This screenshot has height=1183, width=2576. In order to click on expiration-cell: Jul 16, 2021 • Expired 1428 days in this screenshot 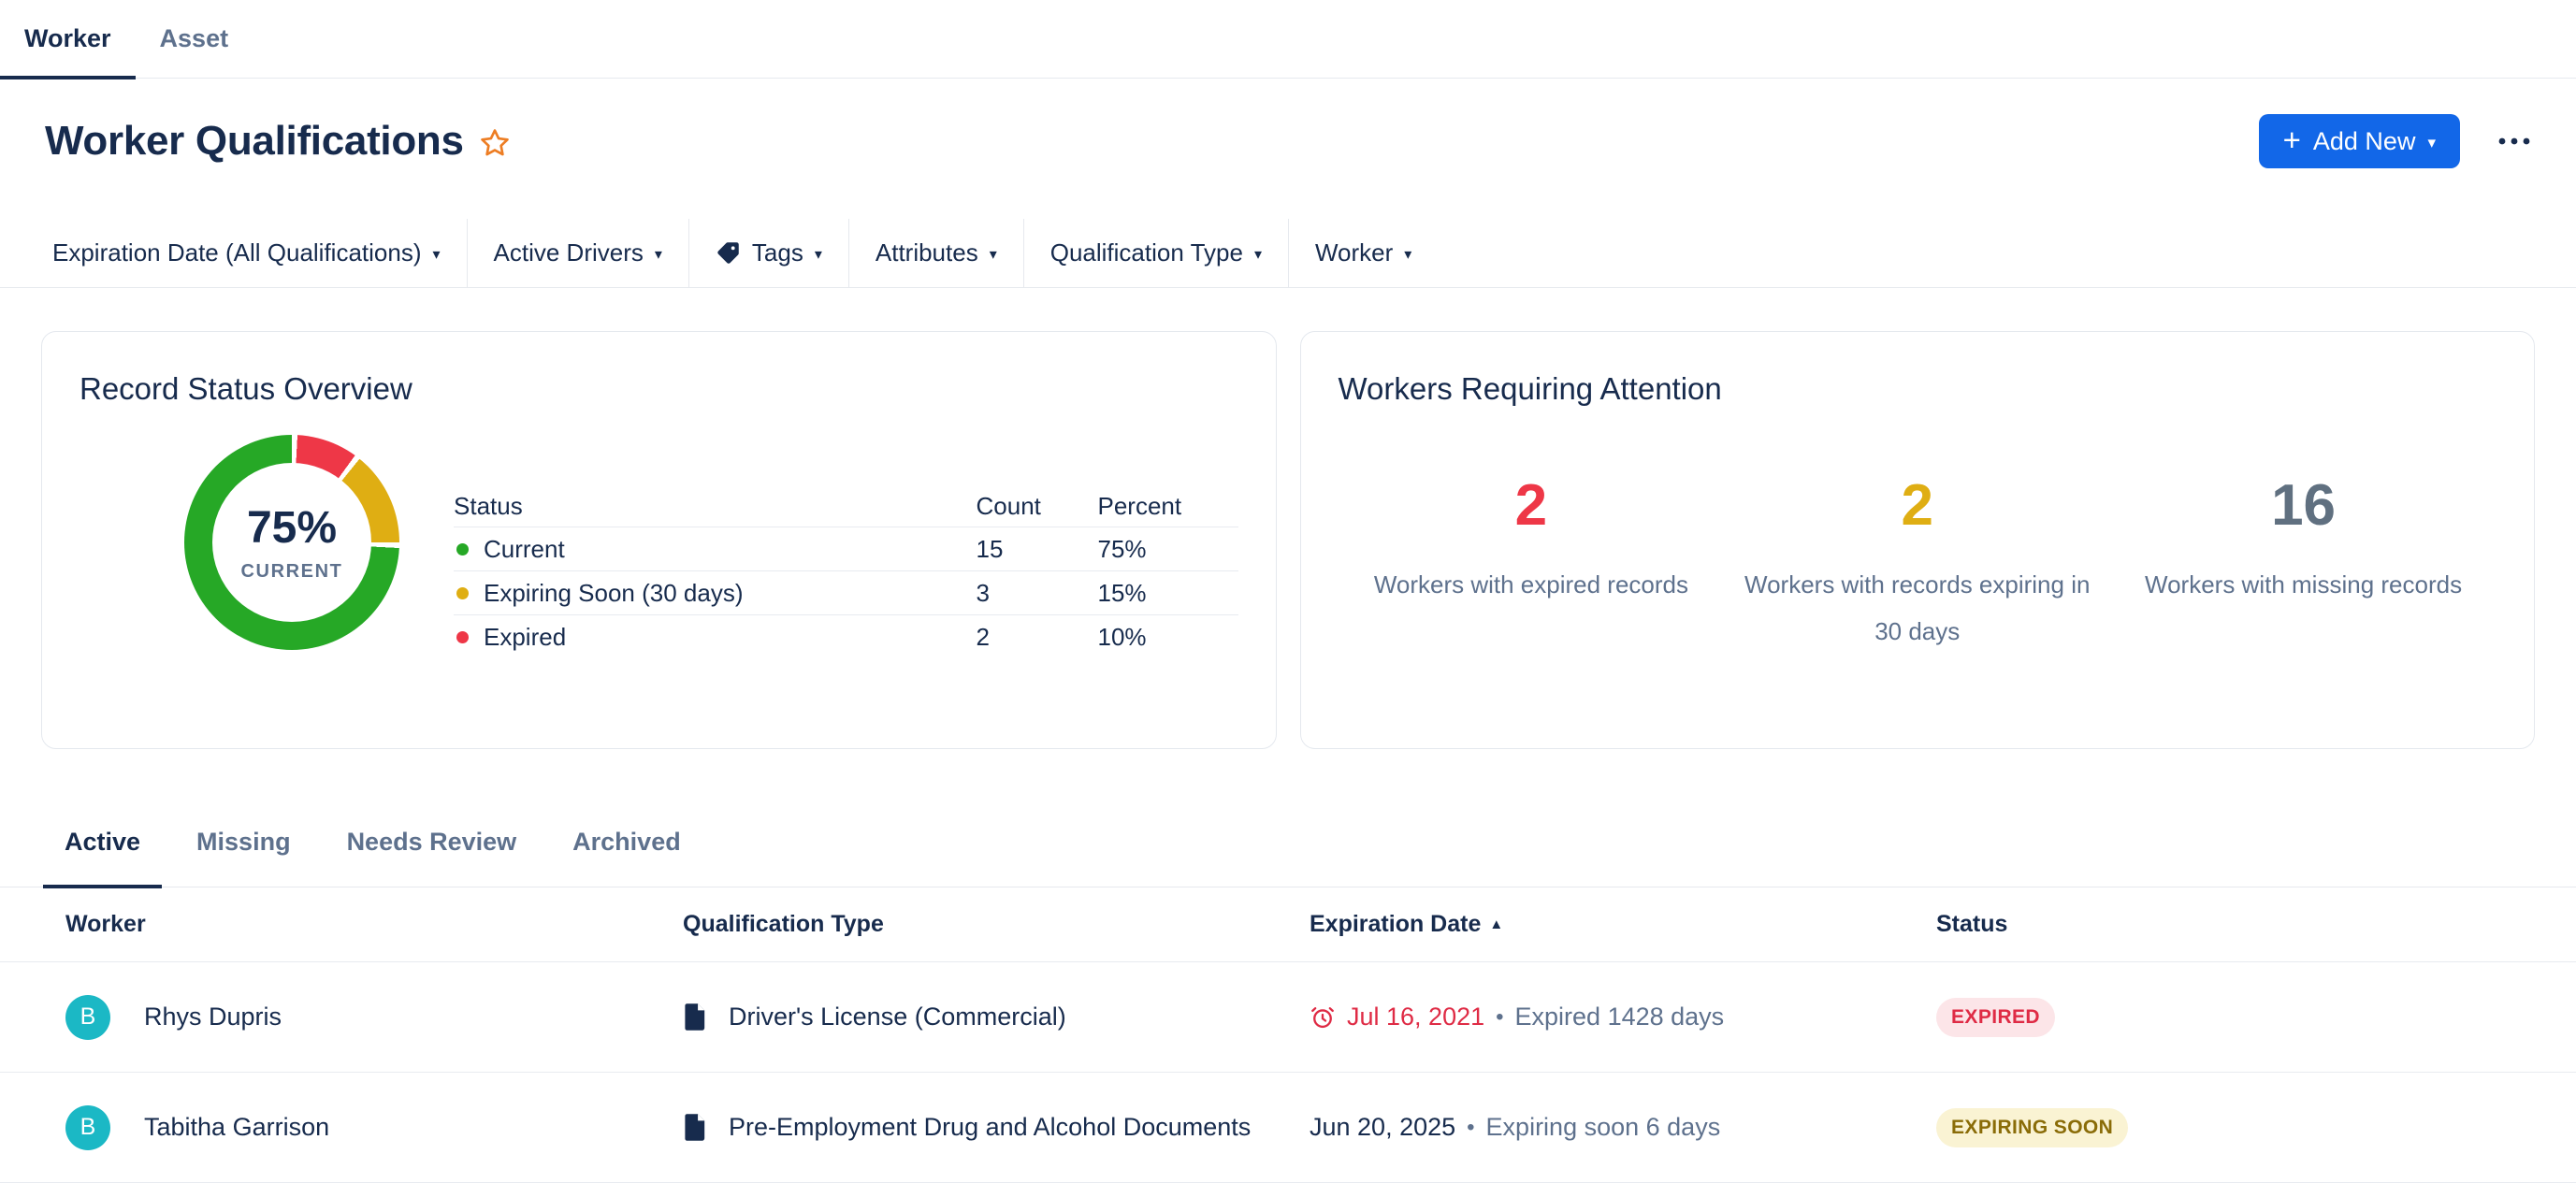, I will do `click(1602, 1017)`.